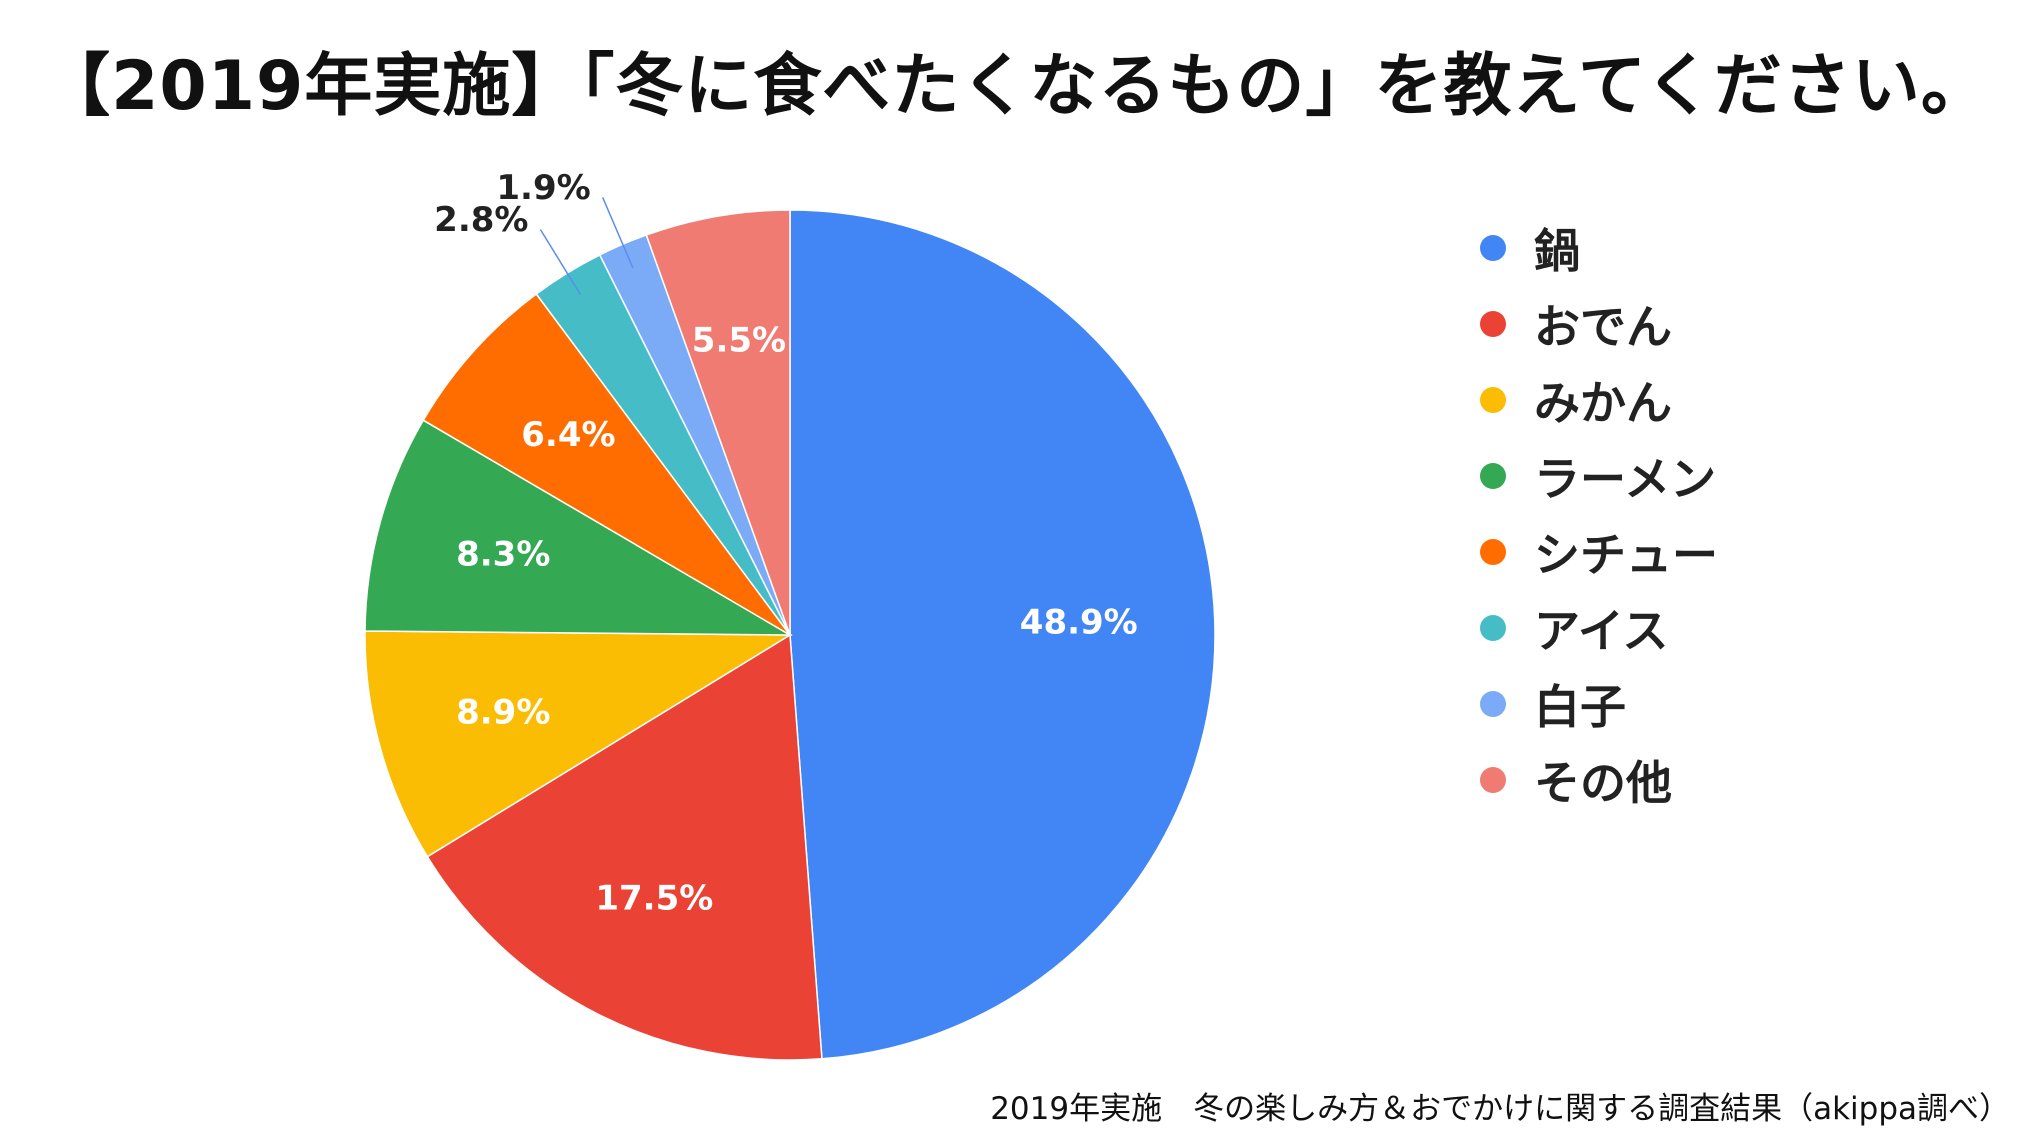 The width and height of the screenshot is (2032, 1140). Describe the element at coordinates (568, 435) in the screenshot. I see `slice-value-label: 6.4%` at that location.